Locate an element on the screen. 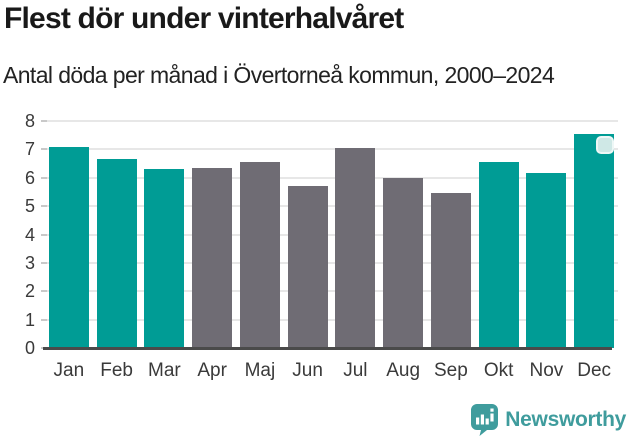  chart-title: Flest dör under vinterhalvåret is located at coordinates (204, 18).